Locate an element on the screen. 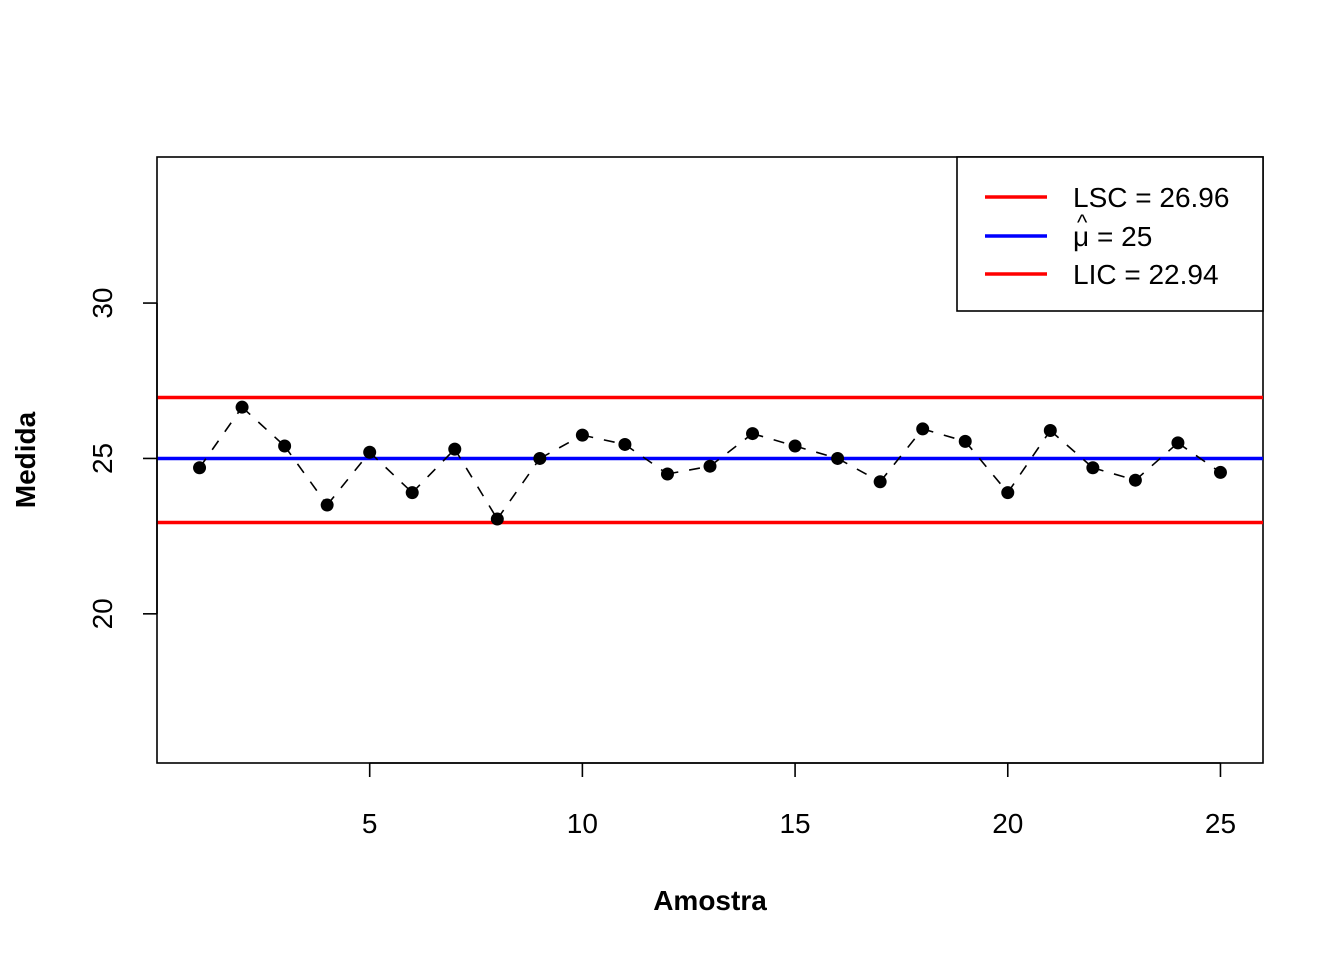 This screenshot has height=960, width=1344. control-lines is located at coordinates (710, 460).